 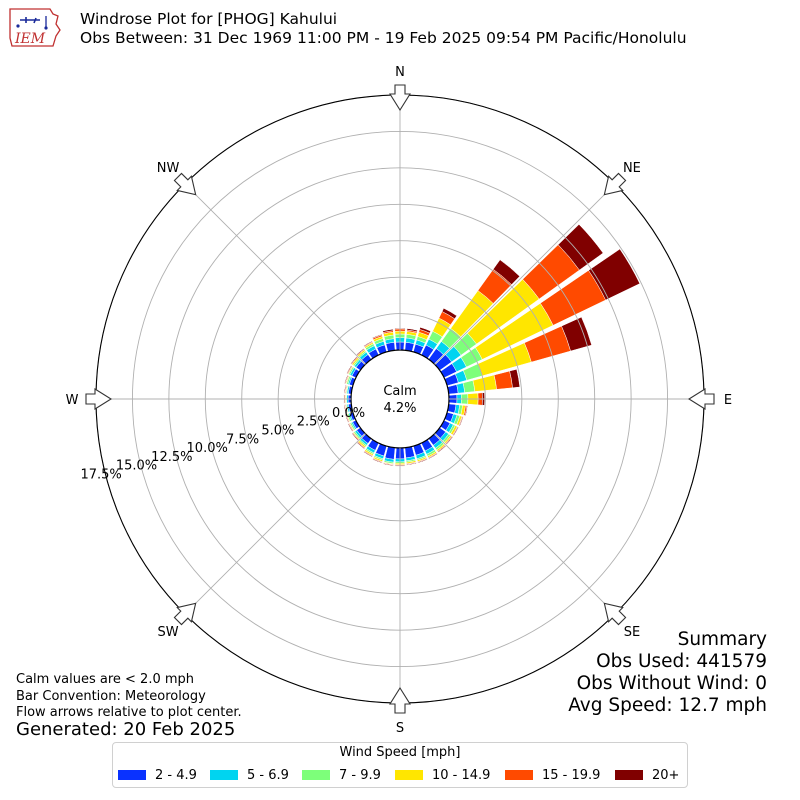 What do you see at coordinates (176, 775) in the screenshot?
I see `legend-label: 2 - 4.9` at bounding box center [176, 775].